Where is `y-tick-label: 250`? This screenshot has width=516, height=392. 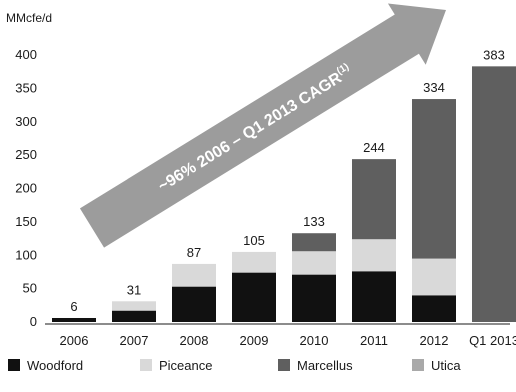 y-tick-label: 250 is located at coordinates (26, 154).